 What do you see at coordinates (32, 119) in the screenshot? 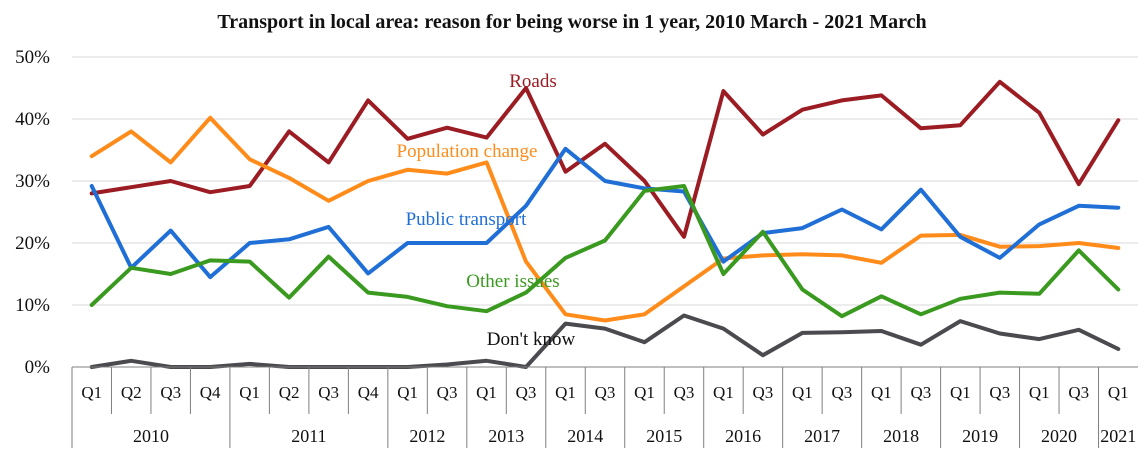
I see `y-tick-label: 40%` at bounding box center [32, 119].